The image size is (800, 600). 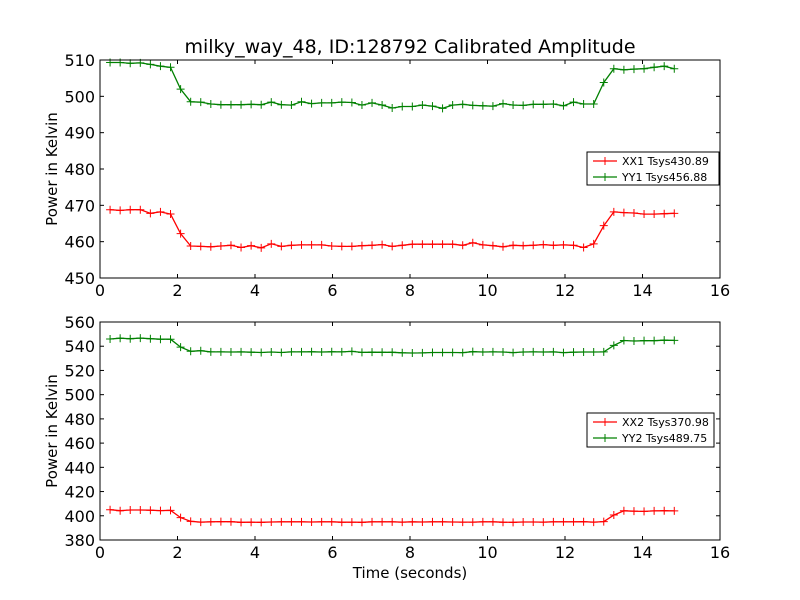 I want to click on bottom-y-tick-label: 500, so click(x=79, y=395).